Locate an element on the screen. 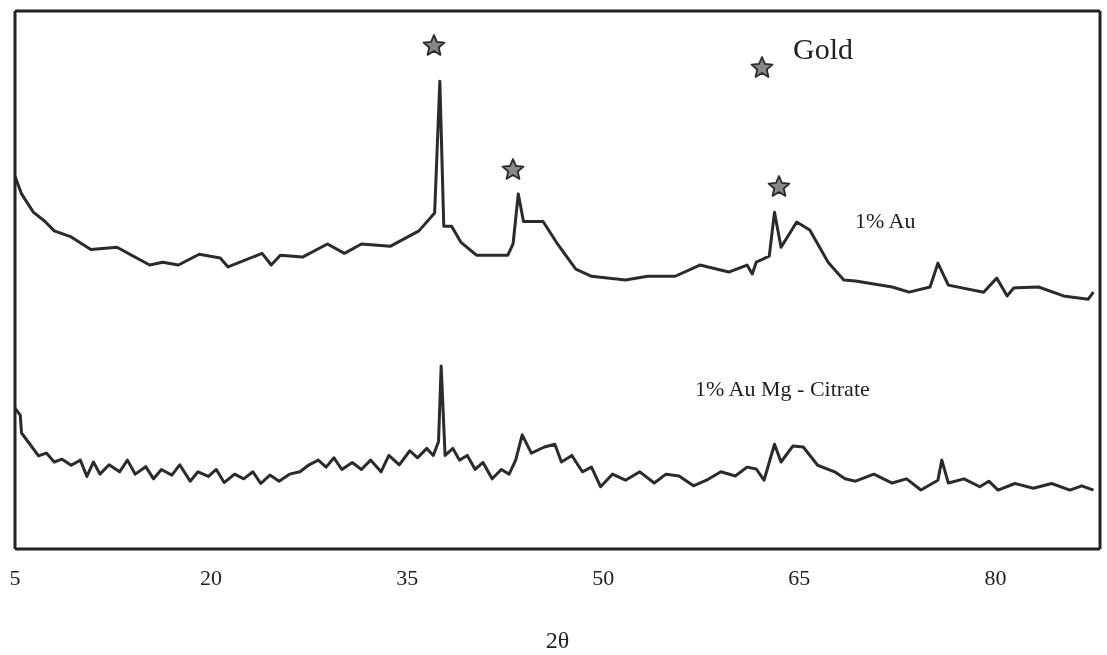  x-tick-label: 35 is located at coordinates (407, 577).